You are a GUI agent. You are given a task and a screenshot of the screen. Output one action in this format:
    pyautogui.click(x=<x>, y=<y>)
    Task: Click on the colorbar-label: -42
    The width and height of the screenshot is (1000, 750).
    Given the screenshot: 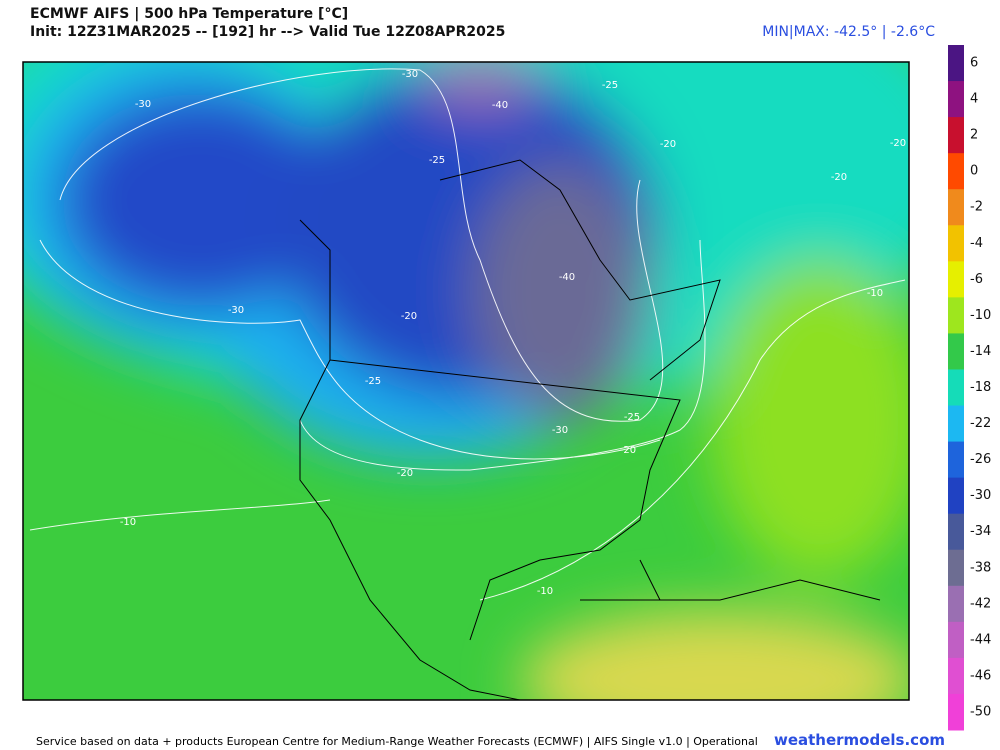 What is the action you would take?
    pyautogui.click(x=980, y=603)
    